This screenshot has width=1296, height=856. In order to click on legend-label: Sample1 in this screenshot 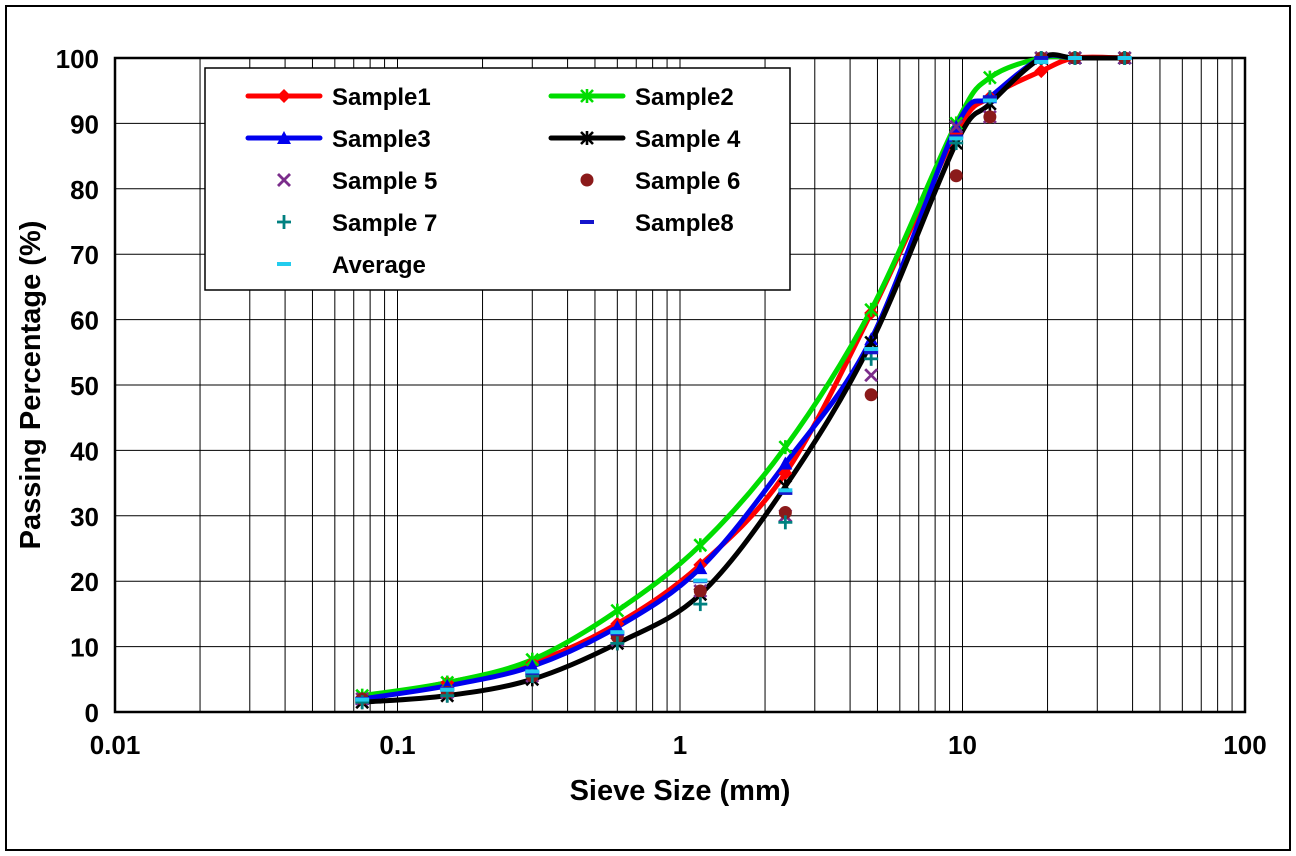, I will do `click(381, 97)`.